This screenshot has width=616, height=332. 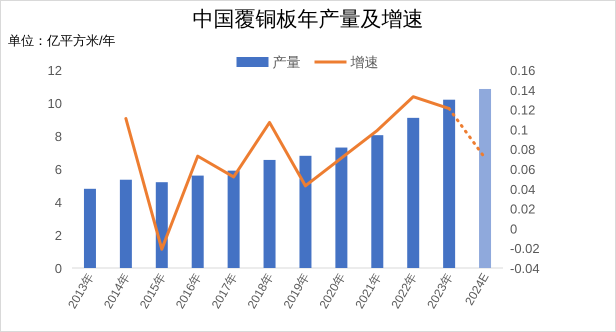 What do you see at coordinates (58, 136) in the screenshot?
I see `y-tick-label: 8` at bounding box center [58, 136].